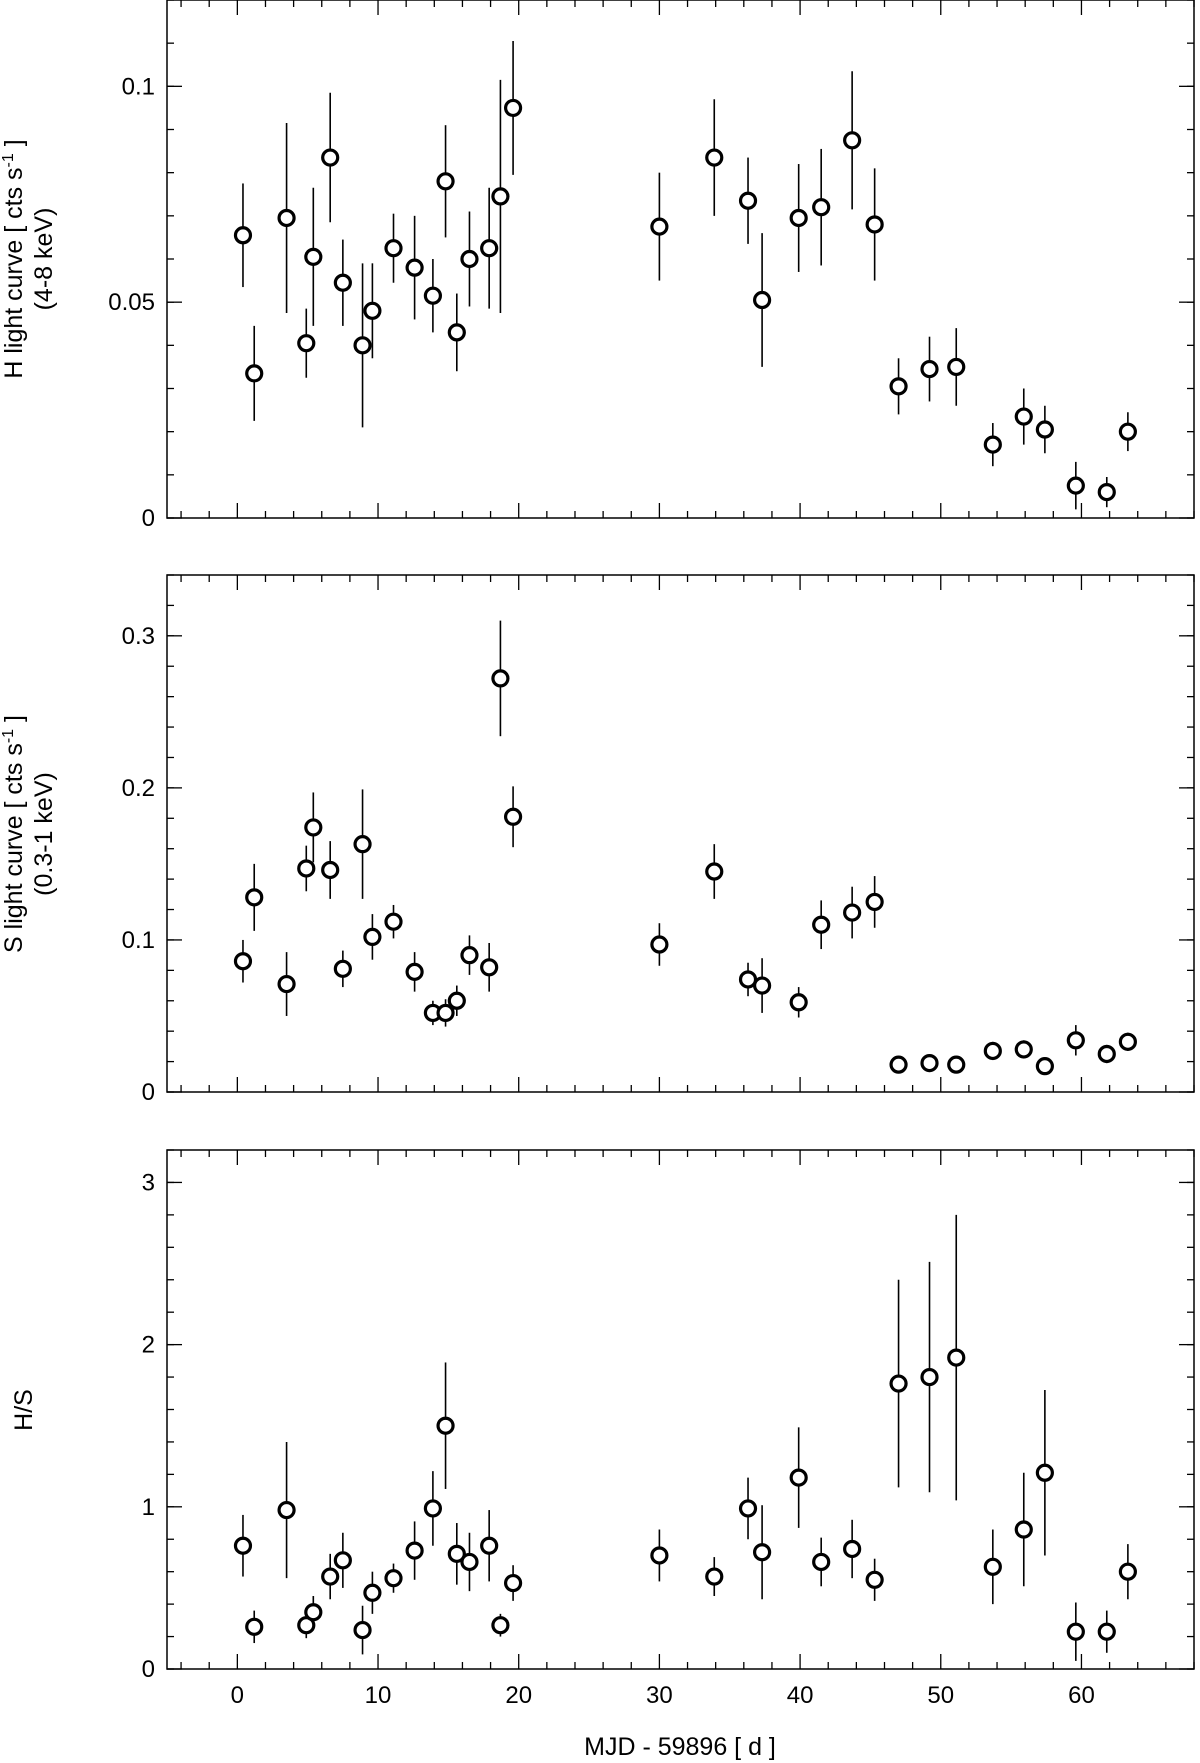 This screenshot has width=1200, height=1763. What do you see at coordinates (14, 258) in the screenshot?
I see `panel-hard-ylabel: H light curve [ cts s-1 ]` at bounding box center [14, 258].